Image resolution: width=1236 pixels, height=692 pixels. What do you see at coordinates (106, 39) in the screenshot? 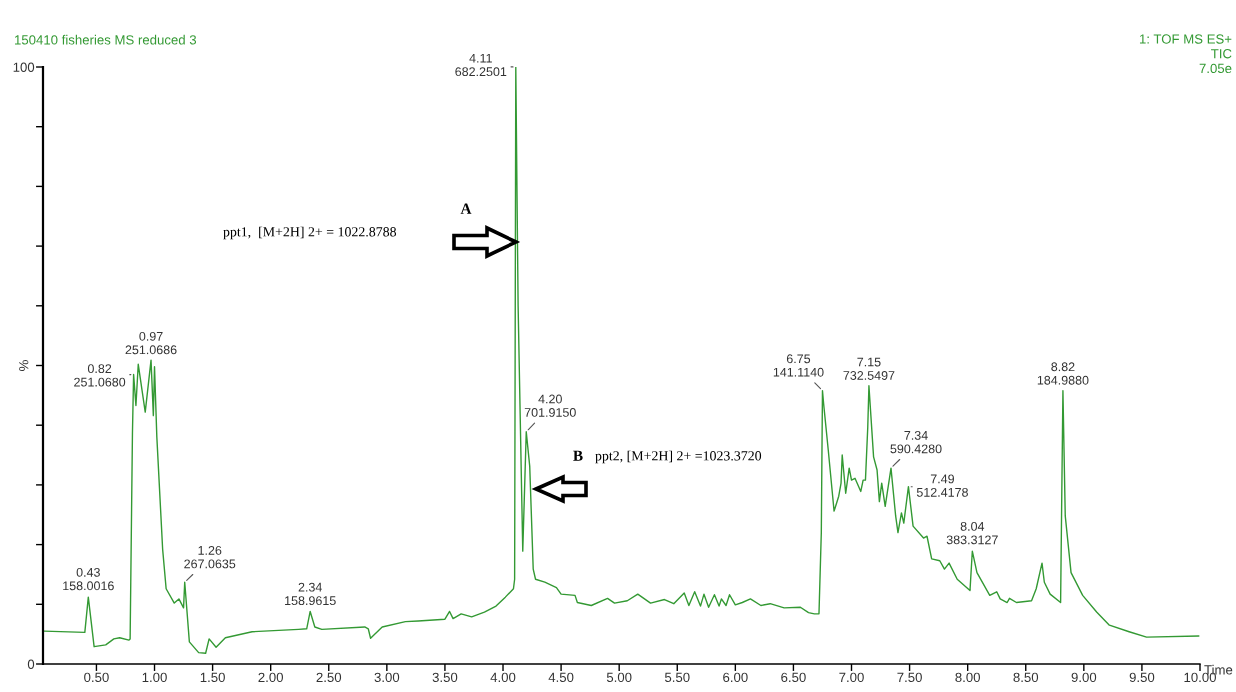
I see `chart-title: 150410 fisheries MS reduced 3` at bounding box center [106, 39].